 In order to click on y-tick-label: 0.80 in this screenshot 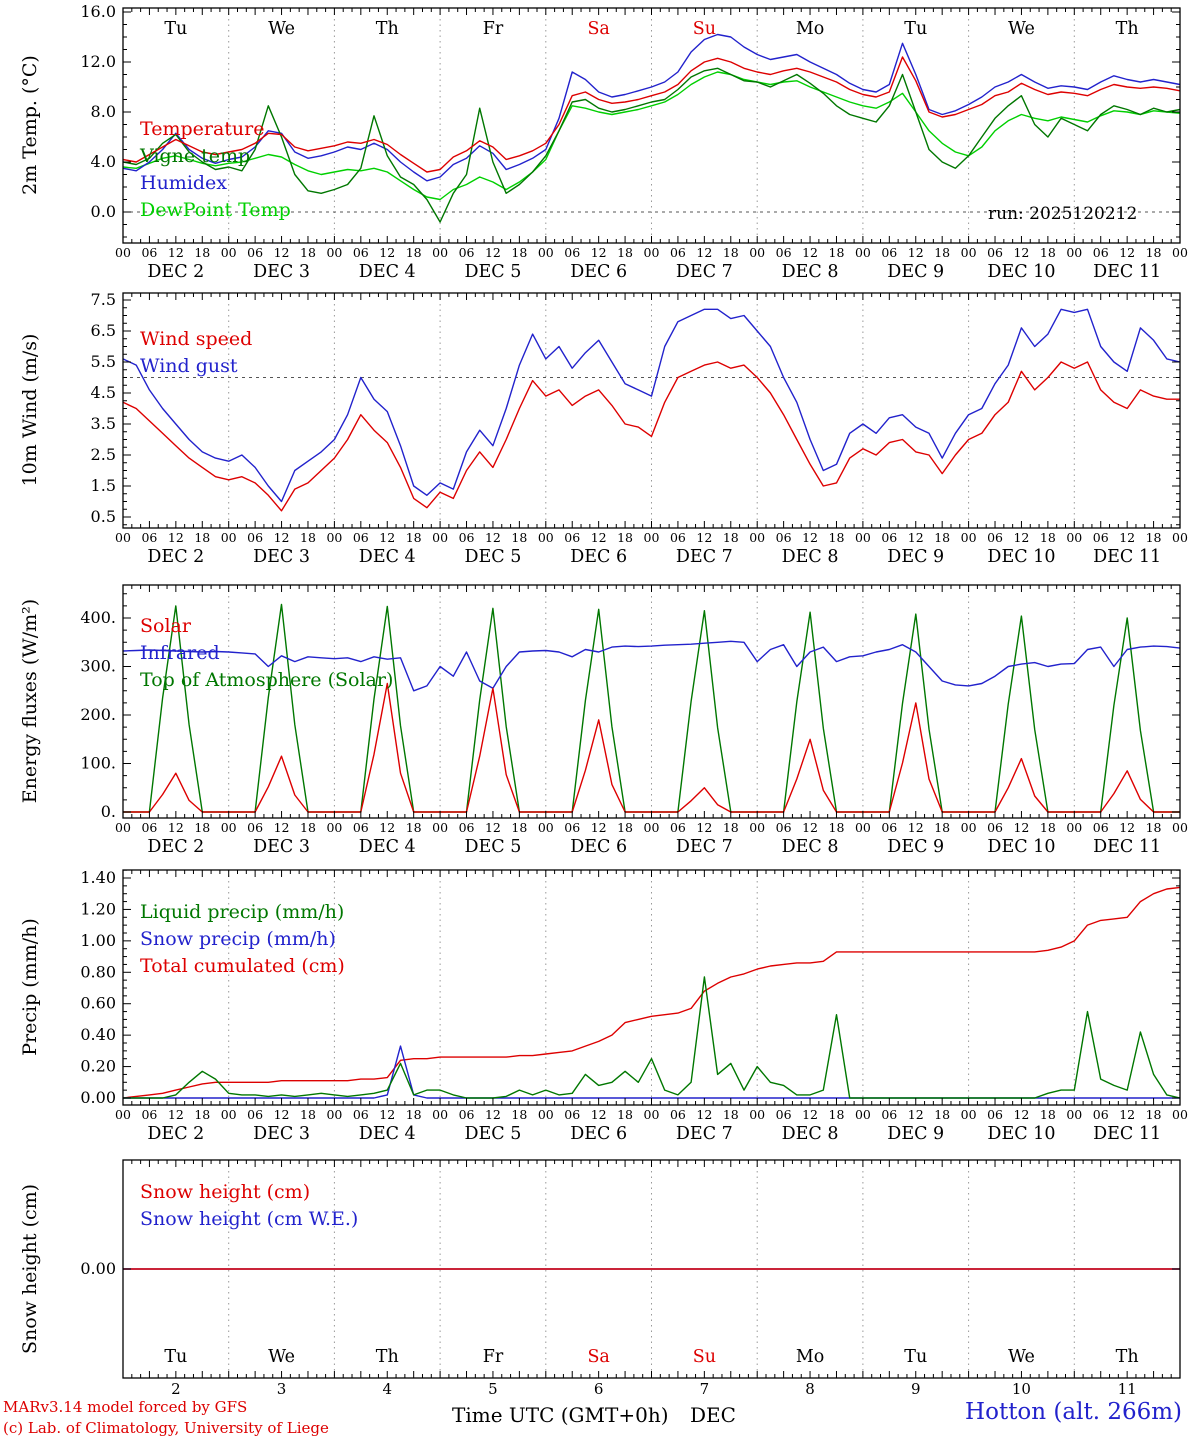, I will do `click(98, 971)`.